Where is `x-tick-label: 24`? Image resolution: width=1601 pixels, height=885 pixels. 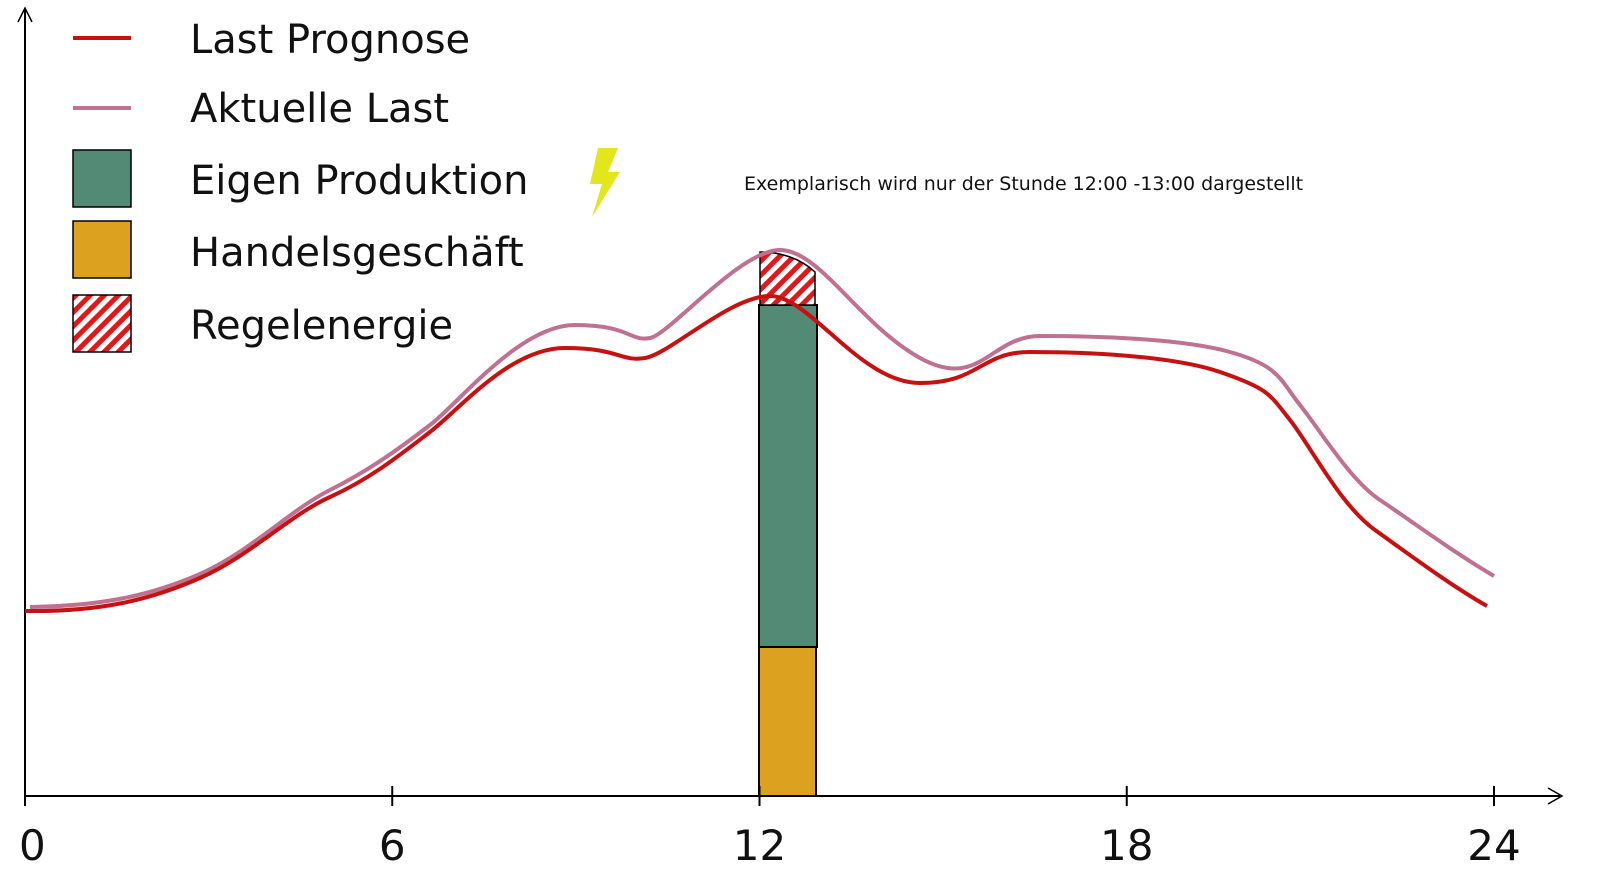 x-tick-label: 24 is located at coordinates (1493, 845).